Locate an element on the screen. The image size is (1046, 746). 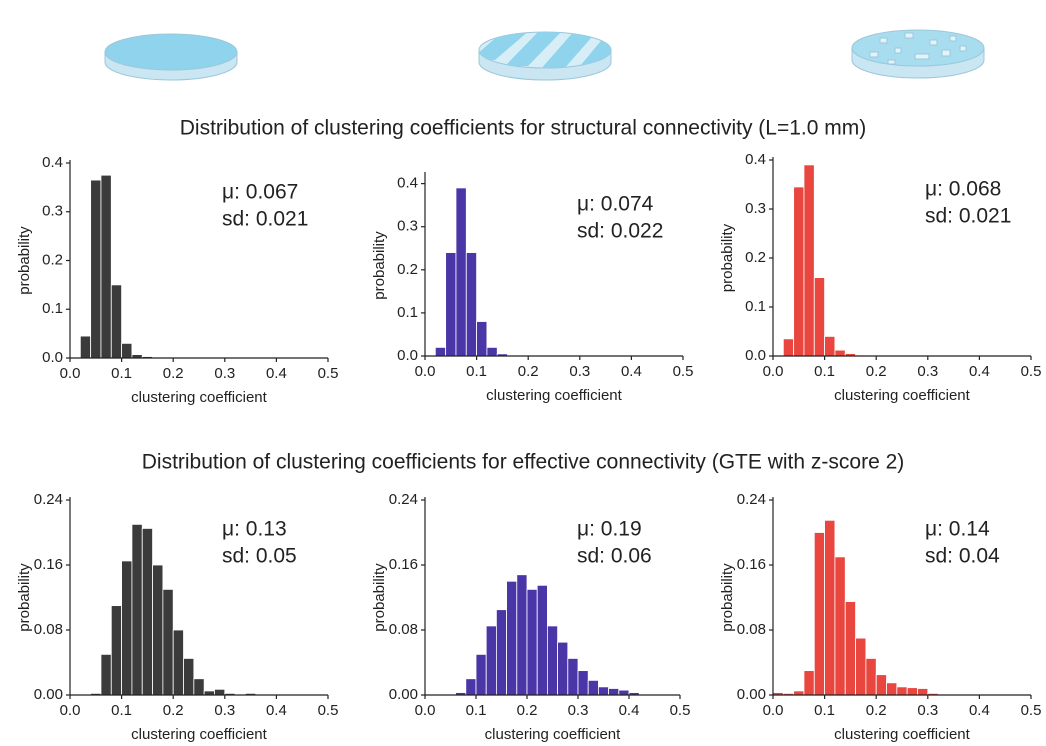
y-tick-label: 0.0 is located at coordinates (407, 355).